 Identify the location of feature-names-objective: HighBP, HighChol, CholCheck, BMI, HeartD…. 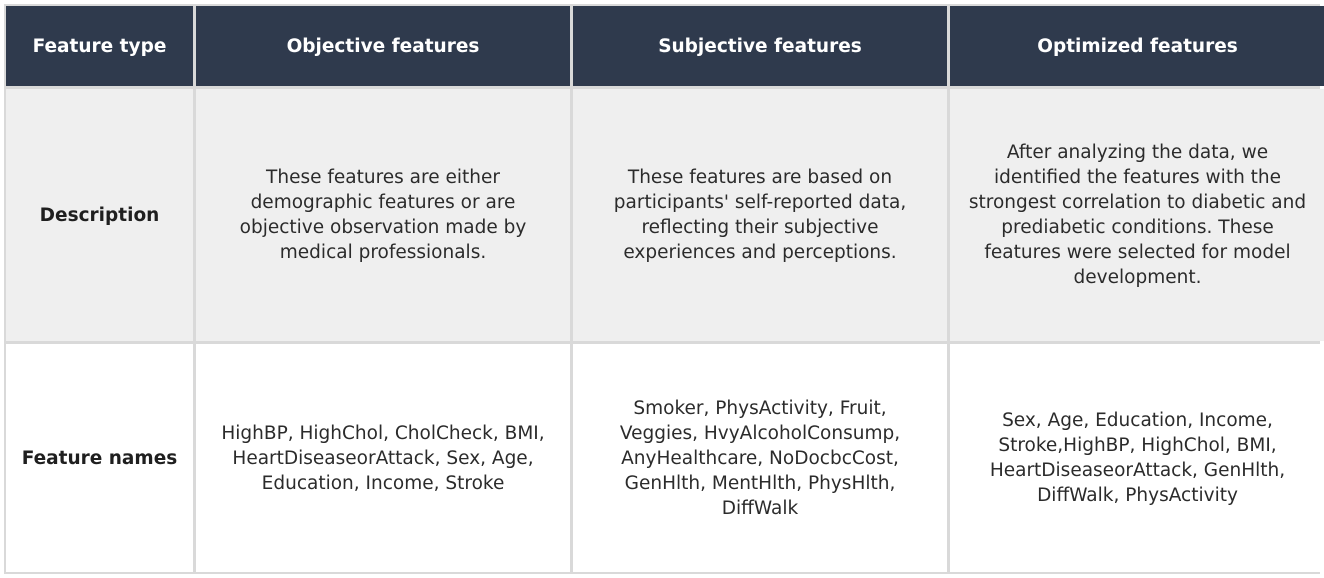
(383, 458).